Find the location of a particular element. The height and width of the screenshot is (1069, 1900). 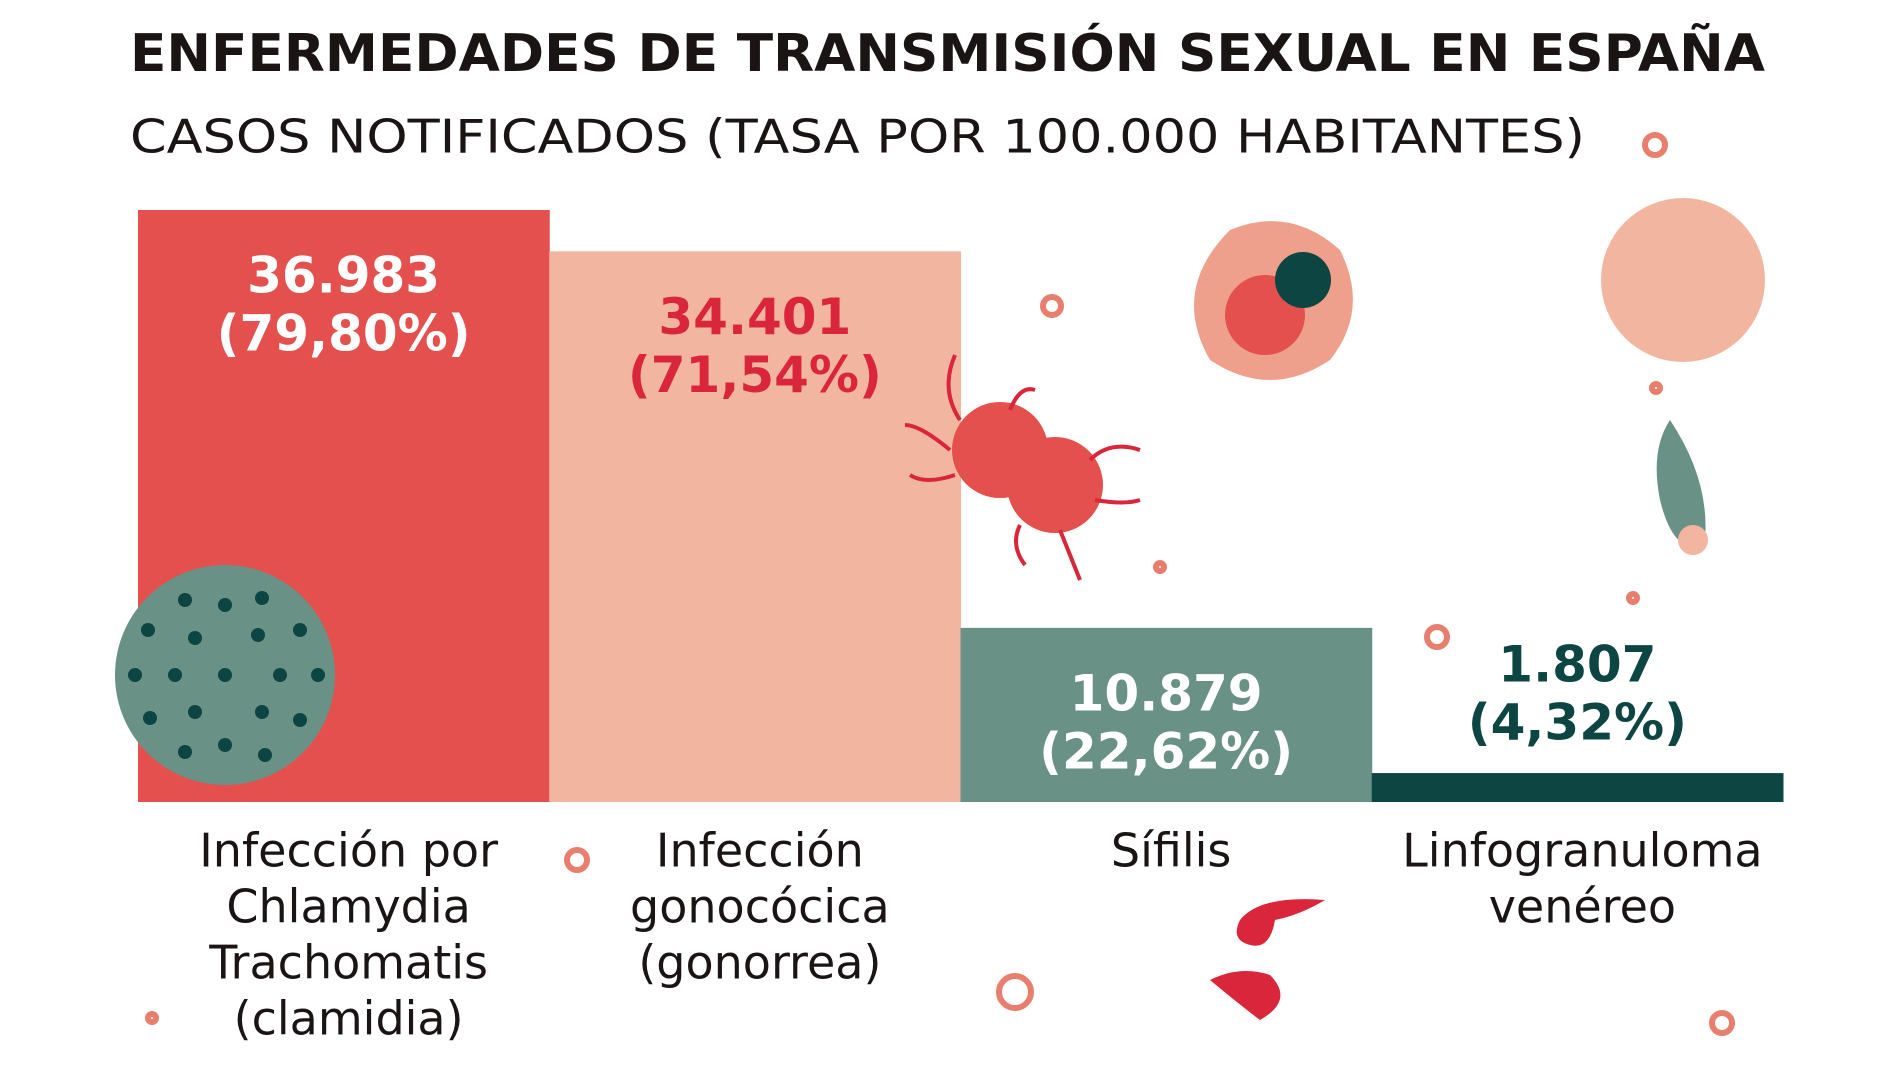

virus is located at coordinates (1683, 280).